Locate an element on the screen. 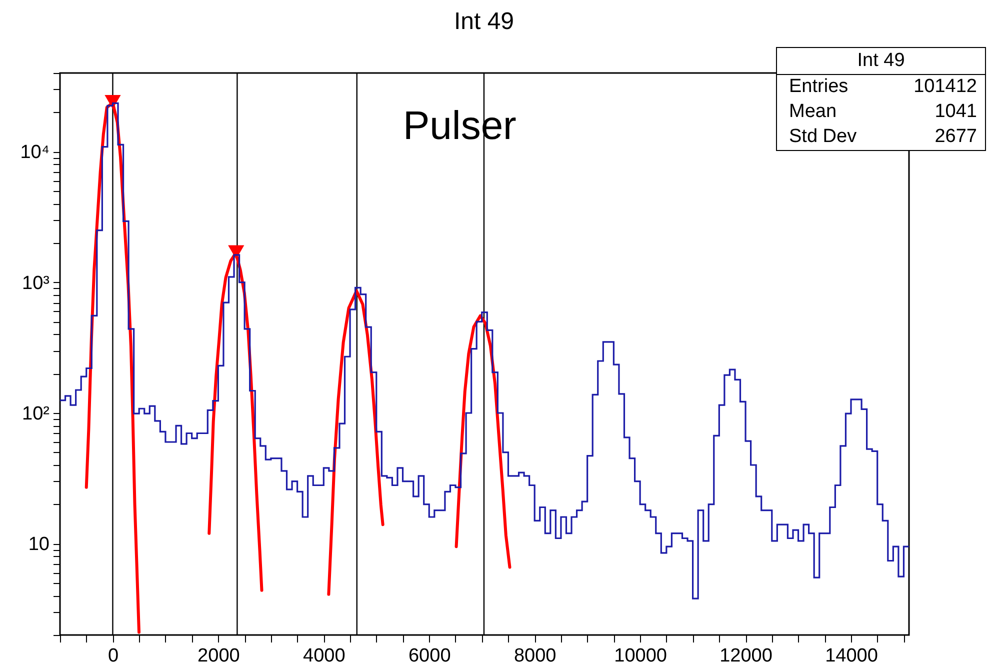 This screenshot has height=669, width=987. x-tick-label: 6000 is located at coordinates (429, 656).